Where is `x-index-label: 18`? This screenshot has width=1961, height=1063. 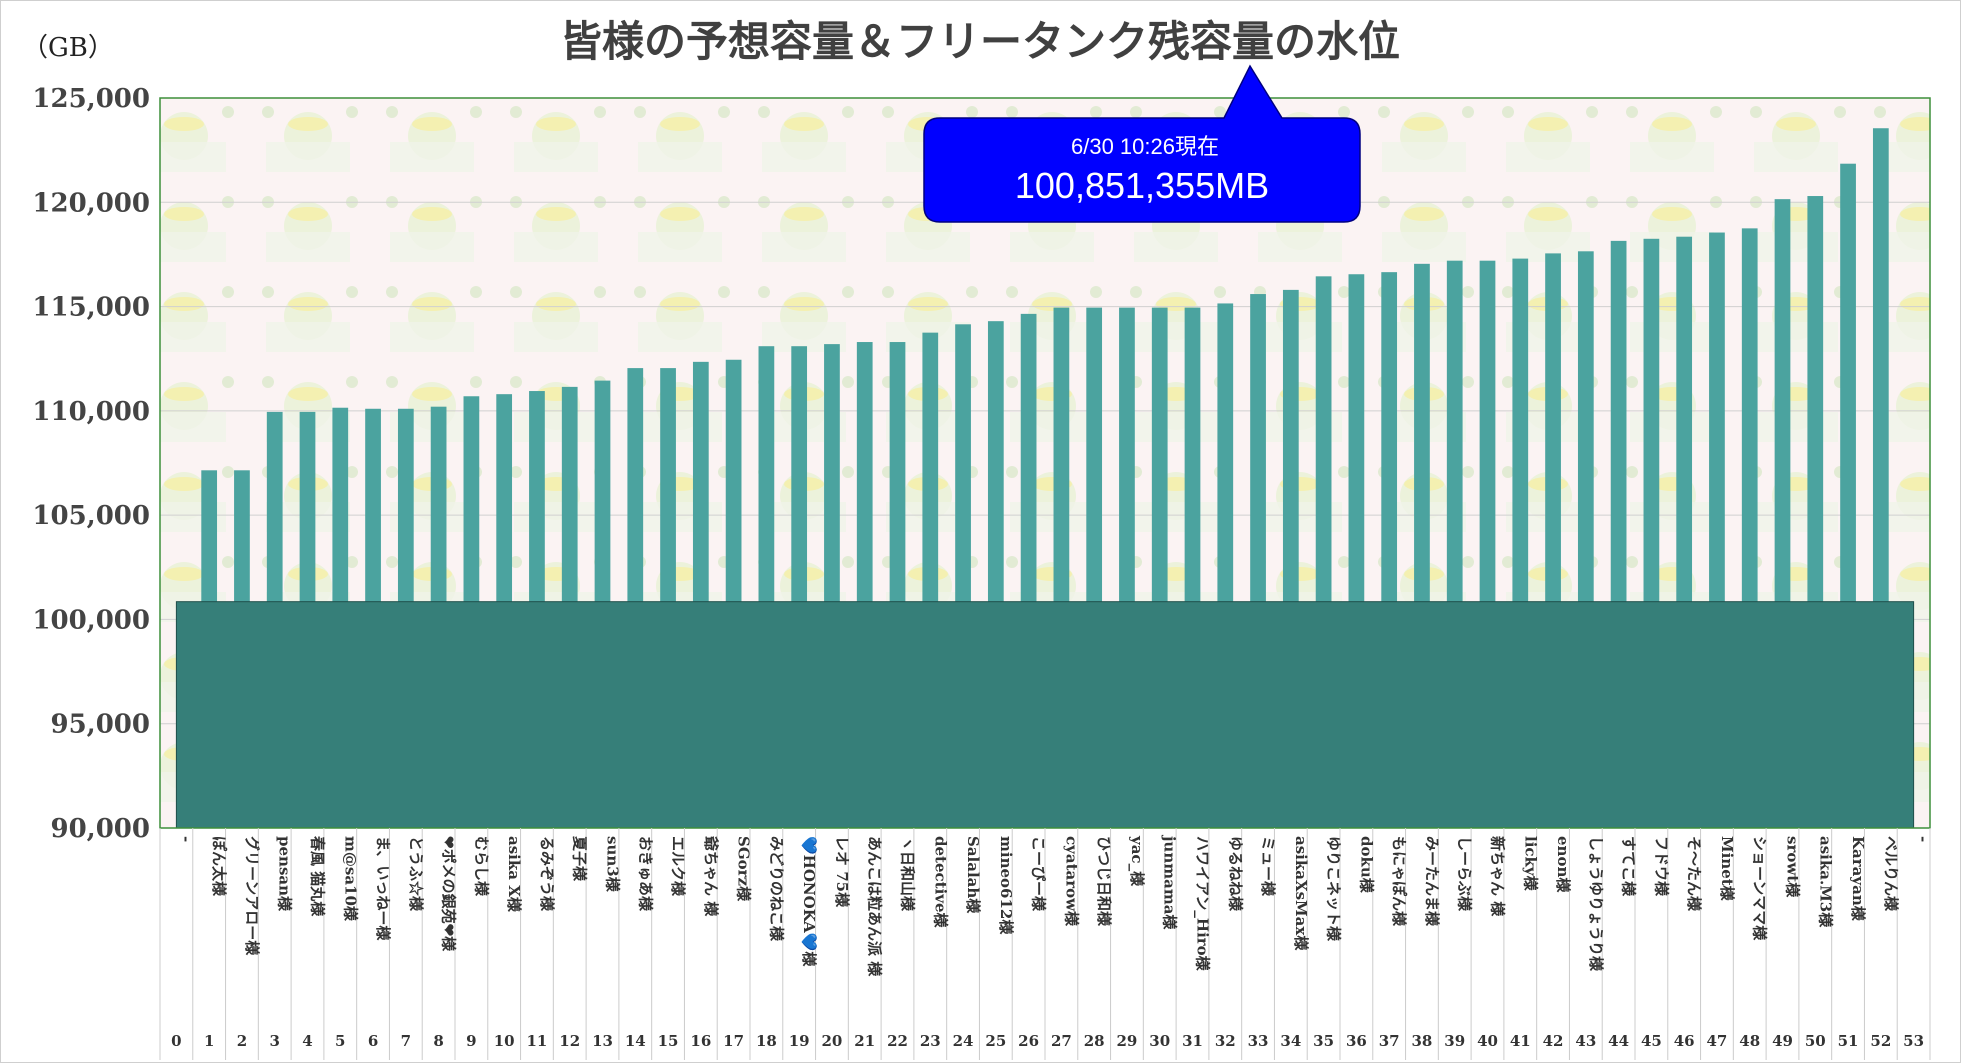
x-index-label: 18 is located at coordinates (766, 1041).